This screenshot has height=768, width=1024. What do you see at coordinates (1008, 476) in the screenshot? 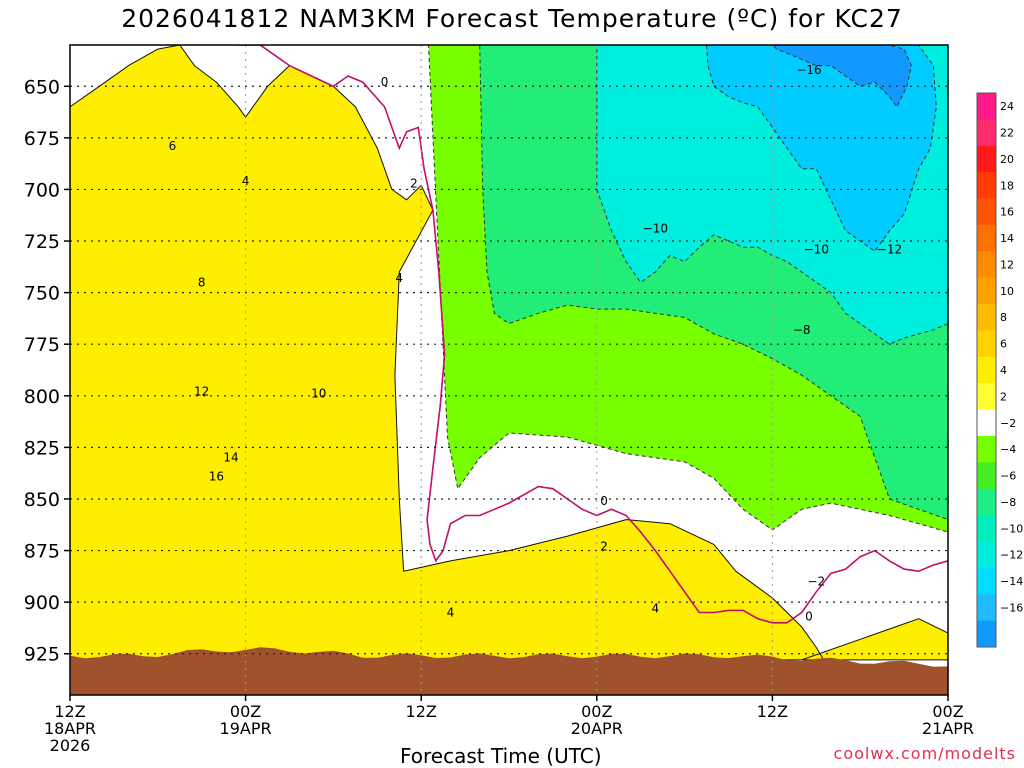
I see `colorbar-label: −6` at bounding box center [1008, 476].